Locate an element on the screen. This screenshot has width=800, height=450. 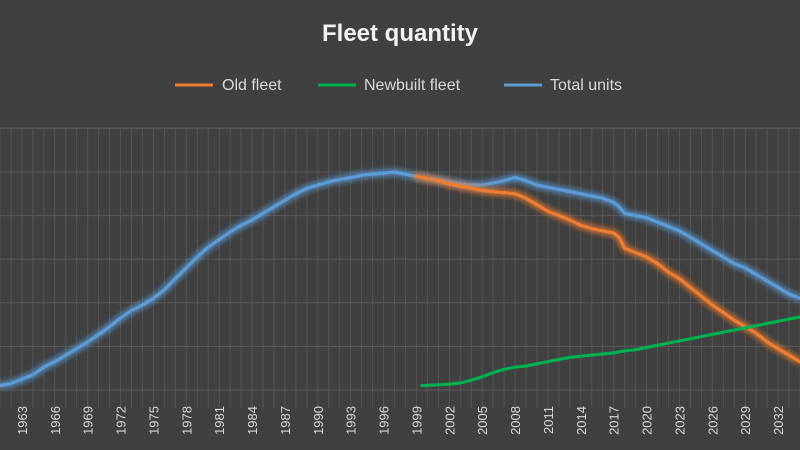
legend-label-newbuilt-fleet: Newbuilt fleet is located at coordinates (412, 85).